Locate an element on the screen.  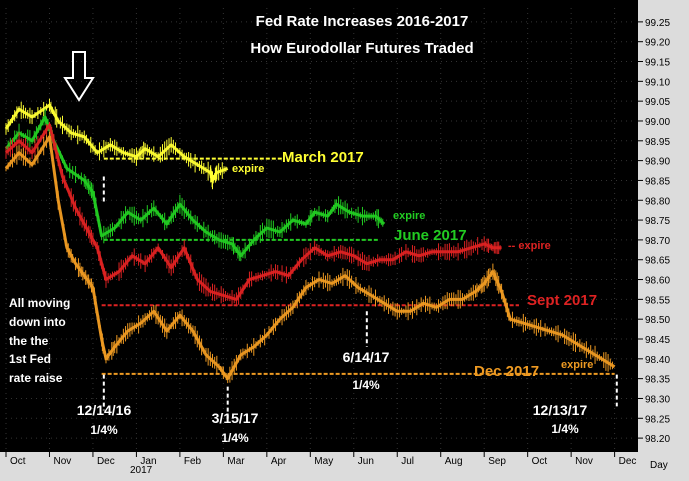
y-tick-label: 98.65 is located at coordinates (657, 261).